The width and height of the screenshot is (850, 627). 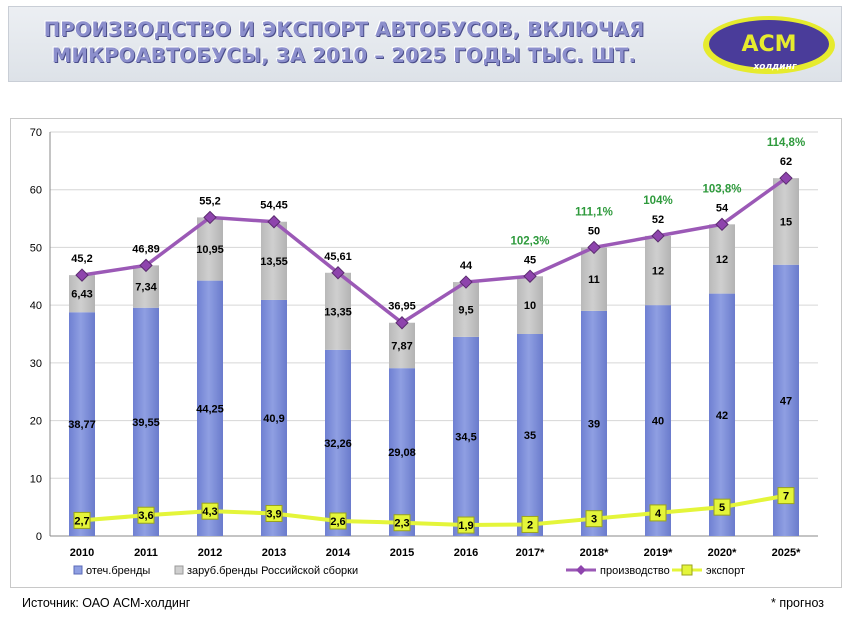 I want to click on data-label-domestic: 40, so click(x=658, y=422).